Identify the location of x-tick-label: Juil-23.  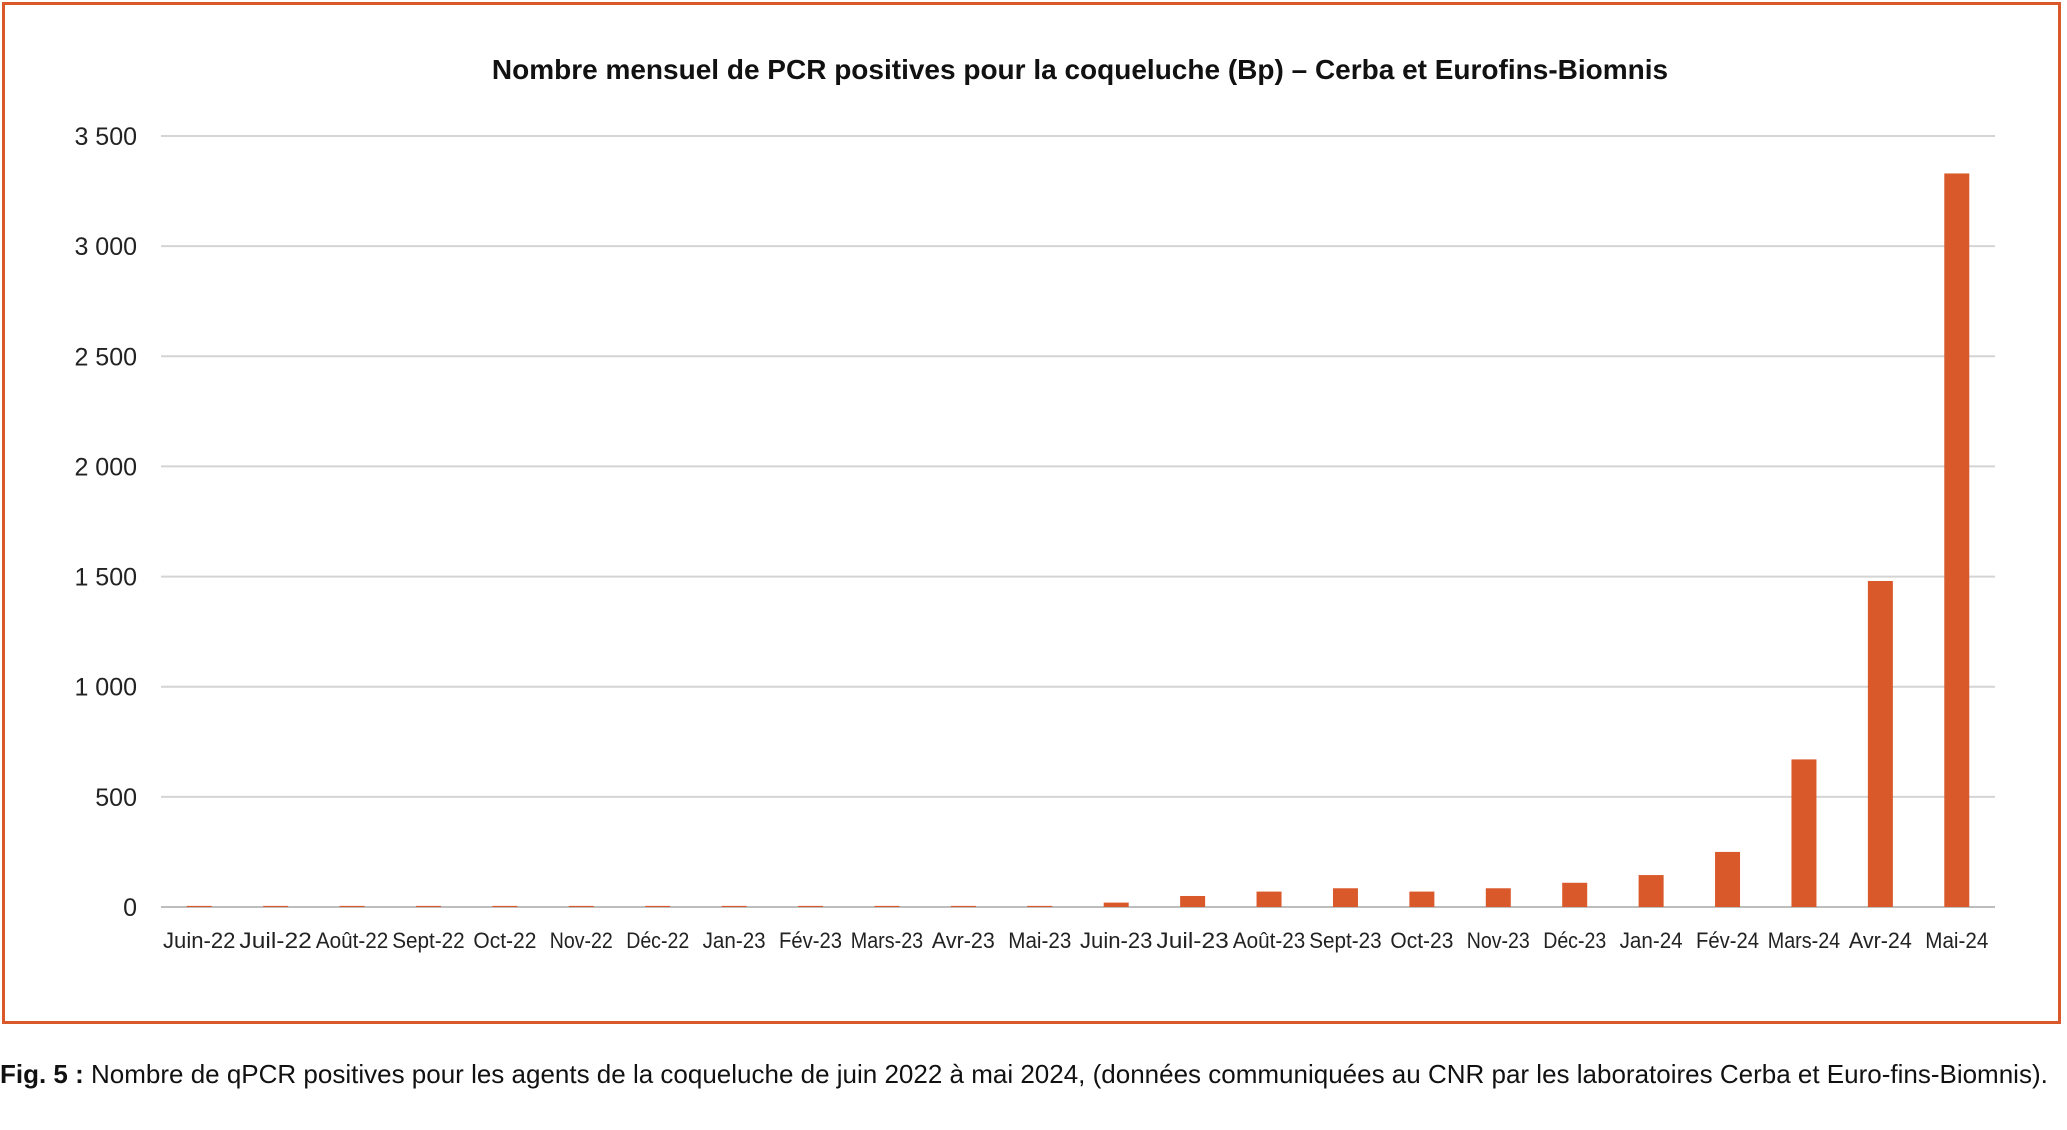
(1192, 940).